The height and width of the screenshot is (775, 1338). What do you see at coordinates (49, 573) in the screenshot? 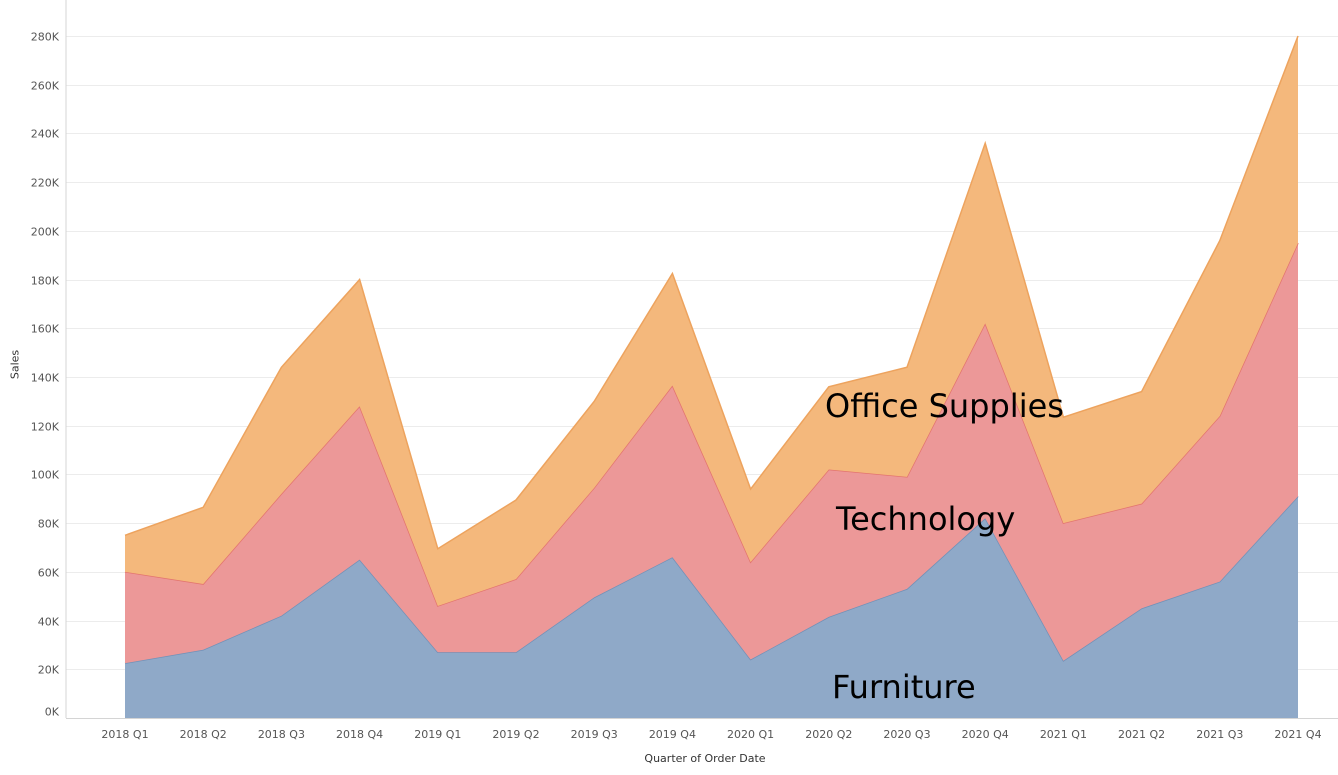
I see `y-tick-label: 60K` at bounding box center [49, 573].